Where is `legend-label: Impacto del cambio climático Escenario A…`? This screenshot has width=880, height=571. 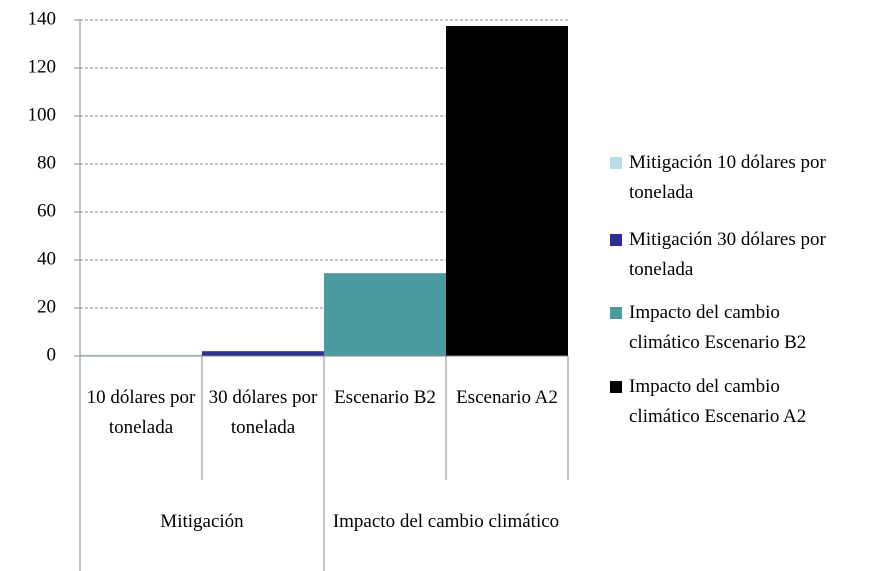
legend-label: Impacto del cambio climático Escenario A… is located at coordinates (718, 401).